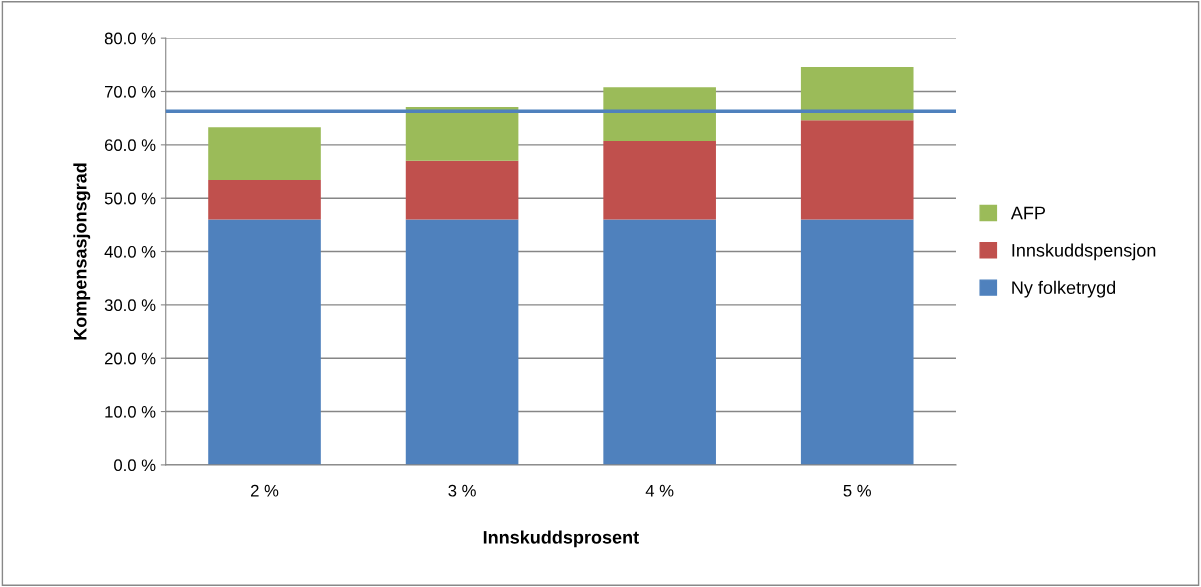  Describe the element at coordinates (561, 539) in the screenshot. I see `x-axis-title: Innskuddsprosent` at that location.